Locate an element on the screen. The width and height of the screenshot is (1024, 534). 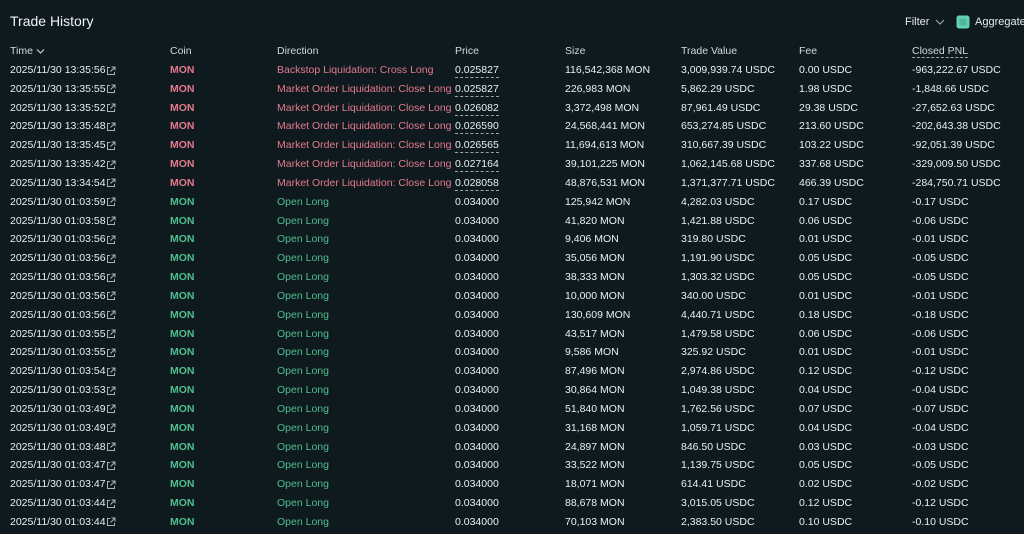
size-cell: 87,496 MON is located at coordinates (595, 371).